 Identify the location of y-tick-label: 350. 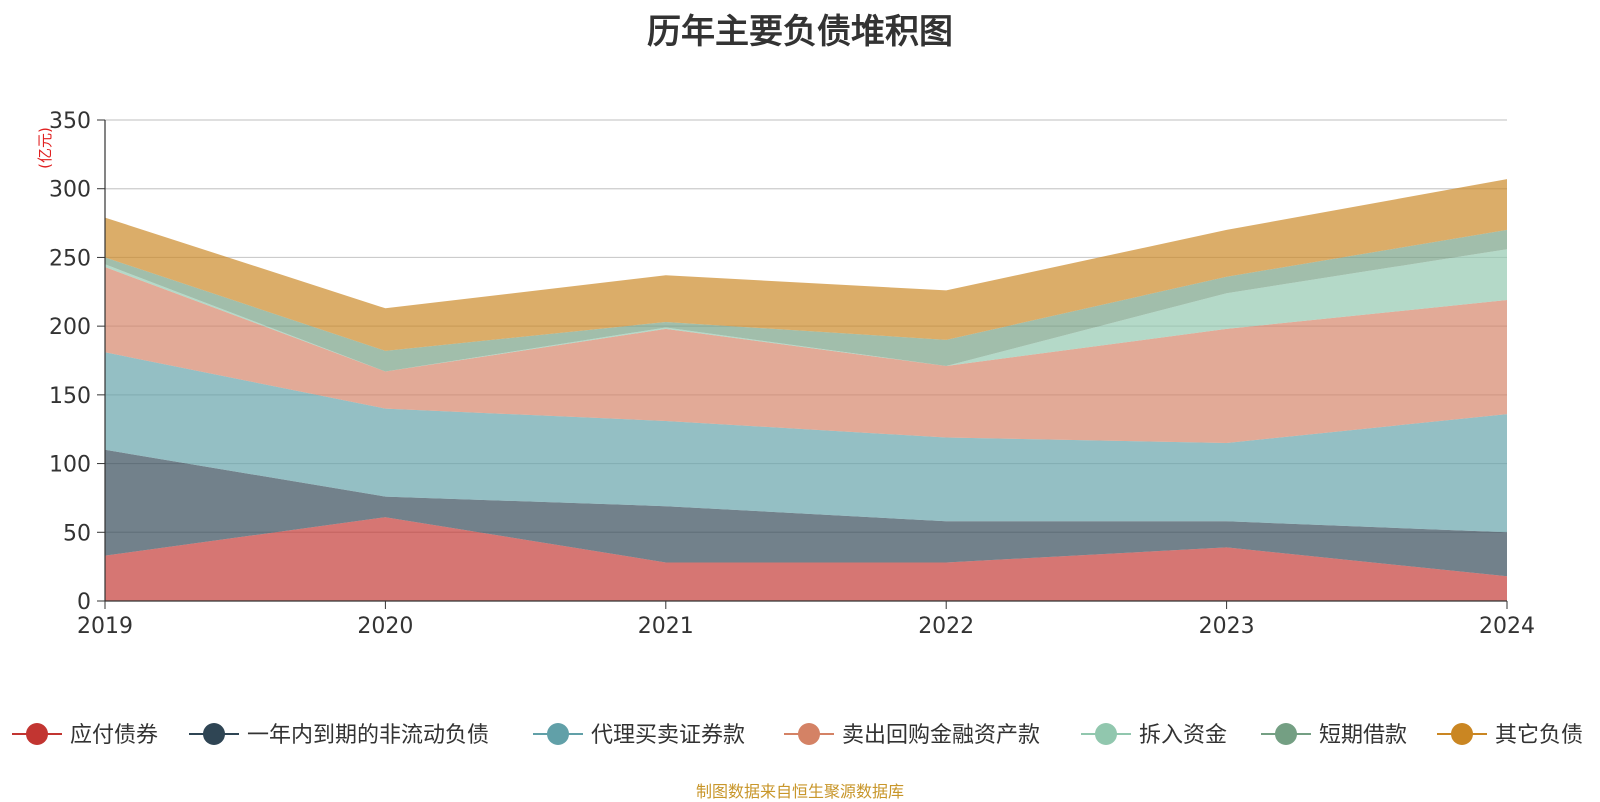
(70, 121).